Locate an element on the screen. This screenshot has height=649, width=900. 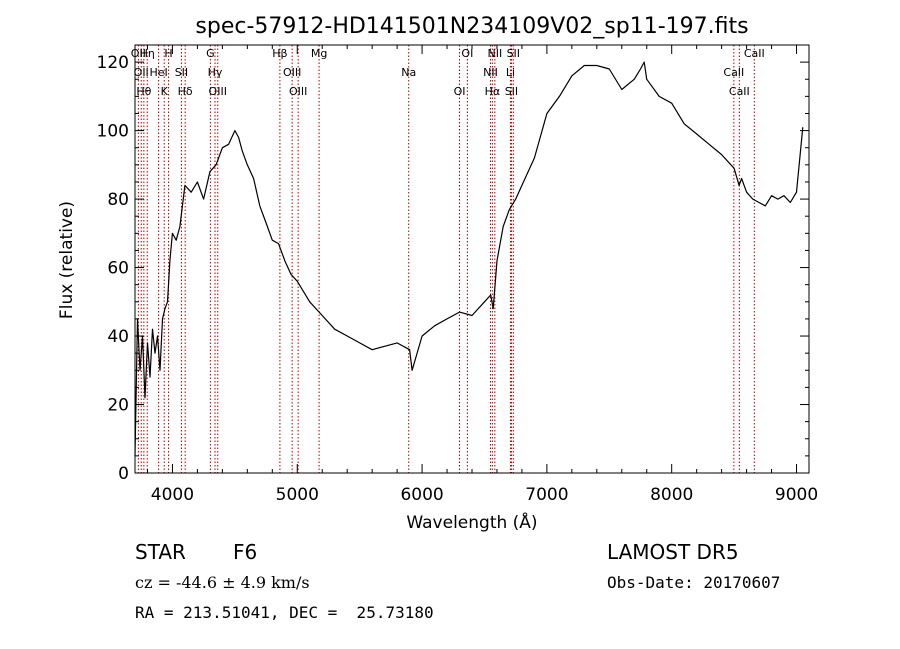
marker-label: Li is located at coordinates (510, 72).